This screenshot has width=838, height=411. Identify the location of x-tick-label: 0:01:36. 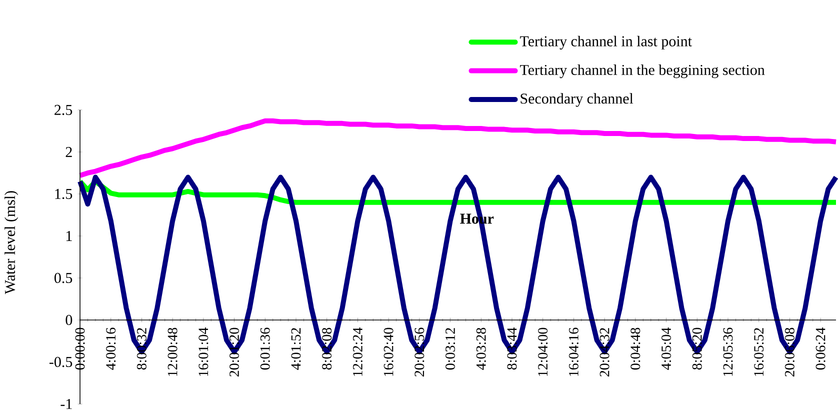
(265, 349).